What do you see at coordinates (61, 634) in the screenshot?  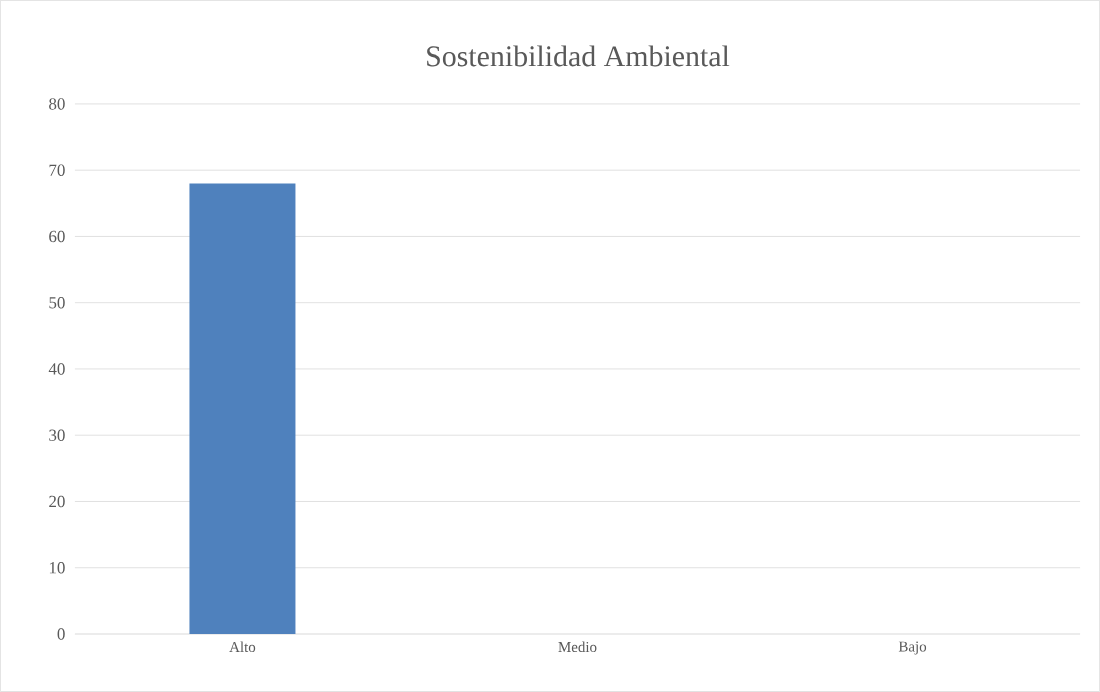 I see `y-tick-label: 0` at bounding box center [61, 634].